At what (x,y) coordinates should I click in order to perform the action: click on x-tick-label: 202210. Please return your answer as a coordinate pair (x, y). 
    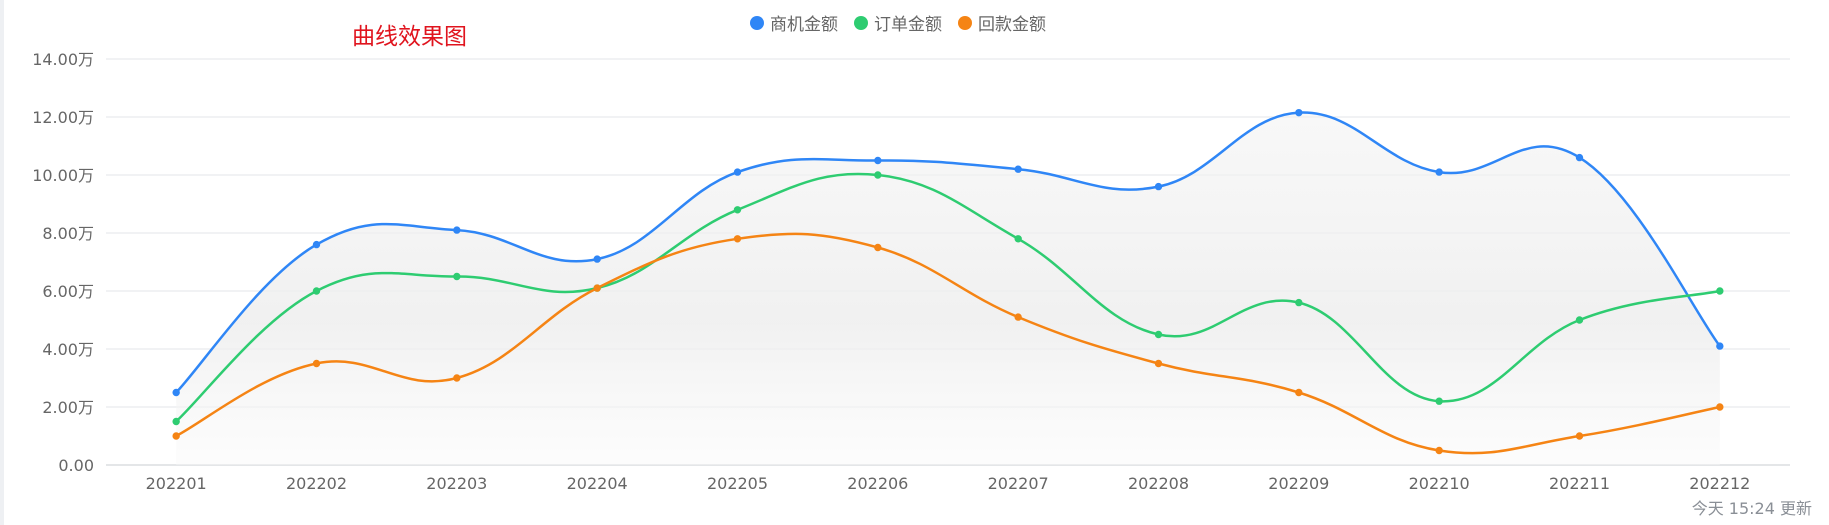
    Looking at the image, I should click on (1439, 483).